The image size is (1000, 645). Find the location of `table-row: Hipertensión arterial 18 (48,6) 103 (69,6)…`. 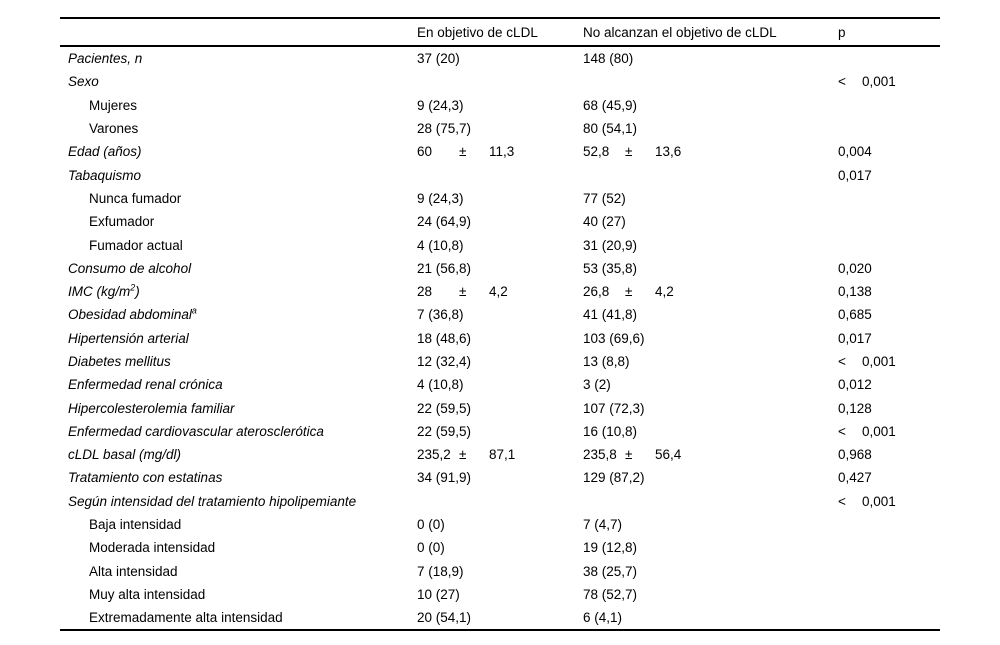

table-row: Hipertensión arterial 18 (48,6) 103 (69,6)… is located at coordinates (500, 338).